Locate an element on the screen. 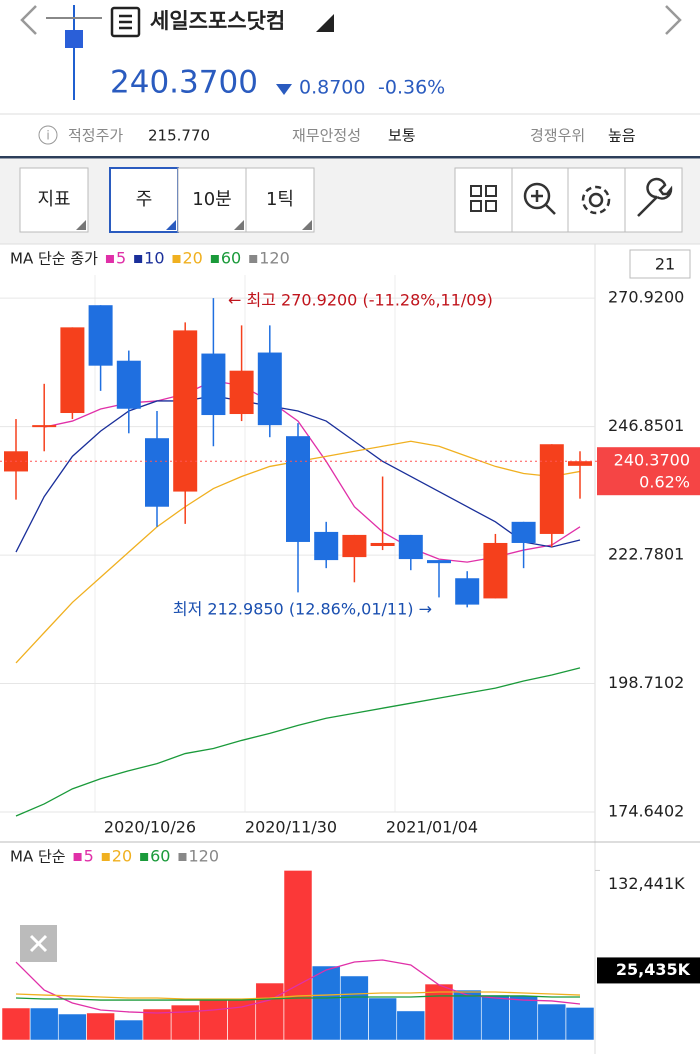  legend-title: MA 단순 is located at coordinates (38, 857).